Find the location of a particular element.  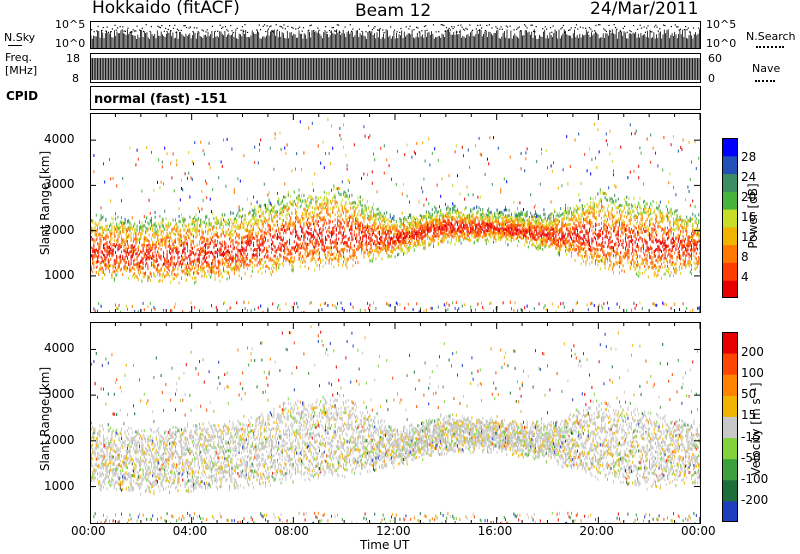

freq-panel is located at coordinates (395, 68).